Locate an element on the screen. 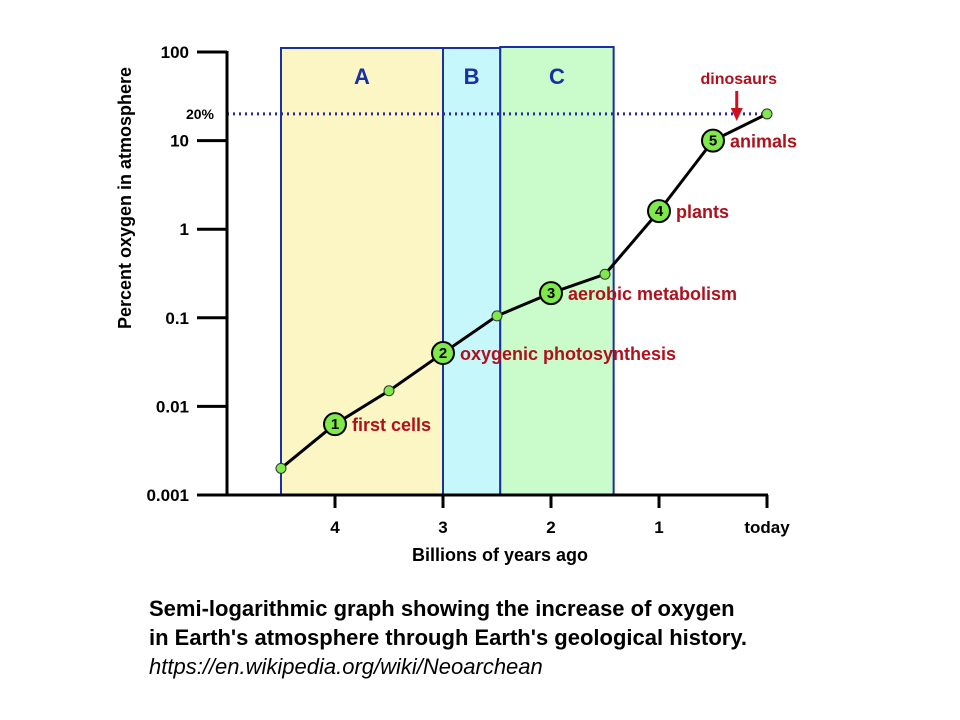 This screenshot has height=720, width=960. y-tick-label-0: 100 is located at coordinates (175, 52).